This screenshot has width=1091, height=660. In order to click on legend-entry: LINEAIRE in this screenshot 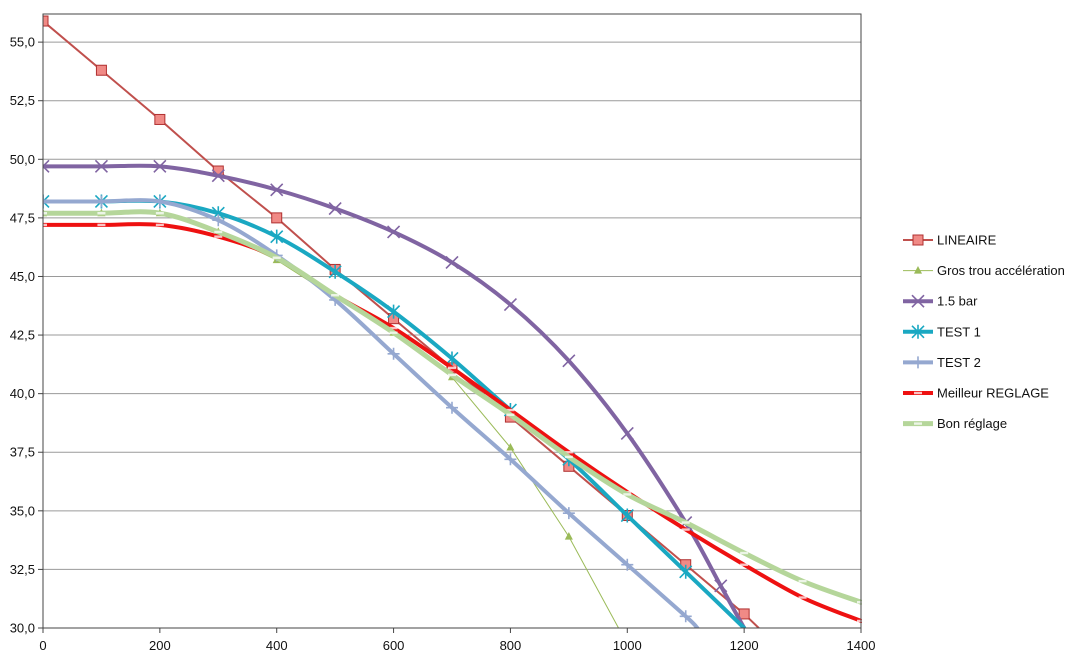, I will do `click(950, 240)`.